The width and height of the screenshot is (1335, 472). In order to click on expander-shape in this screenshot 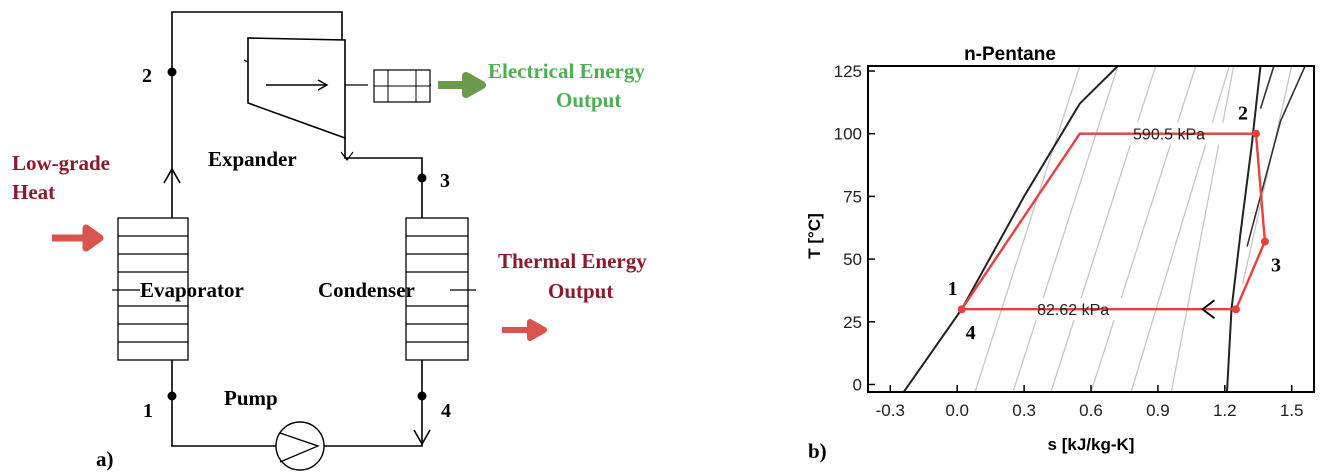, I will do `click(296, 88)`.